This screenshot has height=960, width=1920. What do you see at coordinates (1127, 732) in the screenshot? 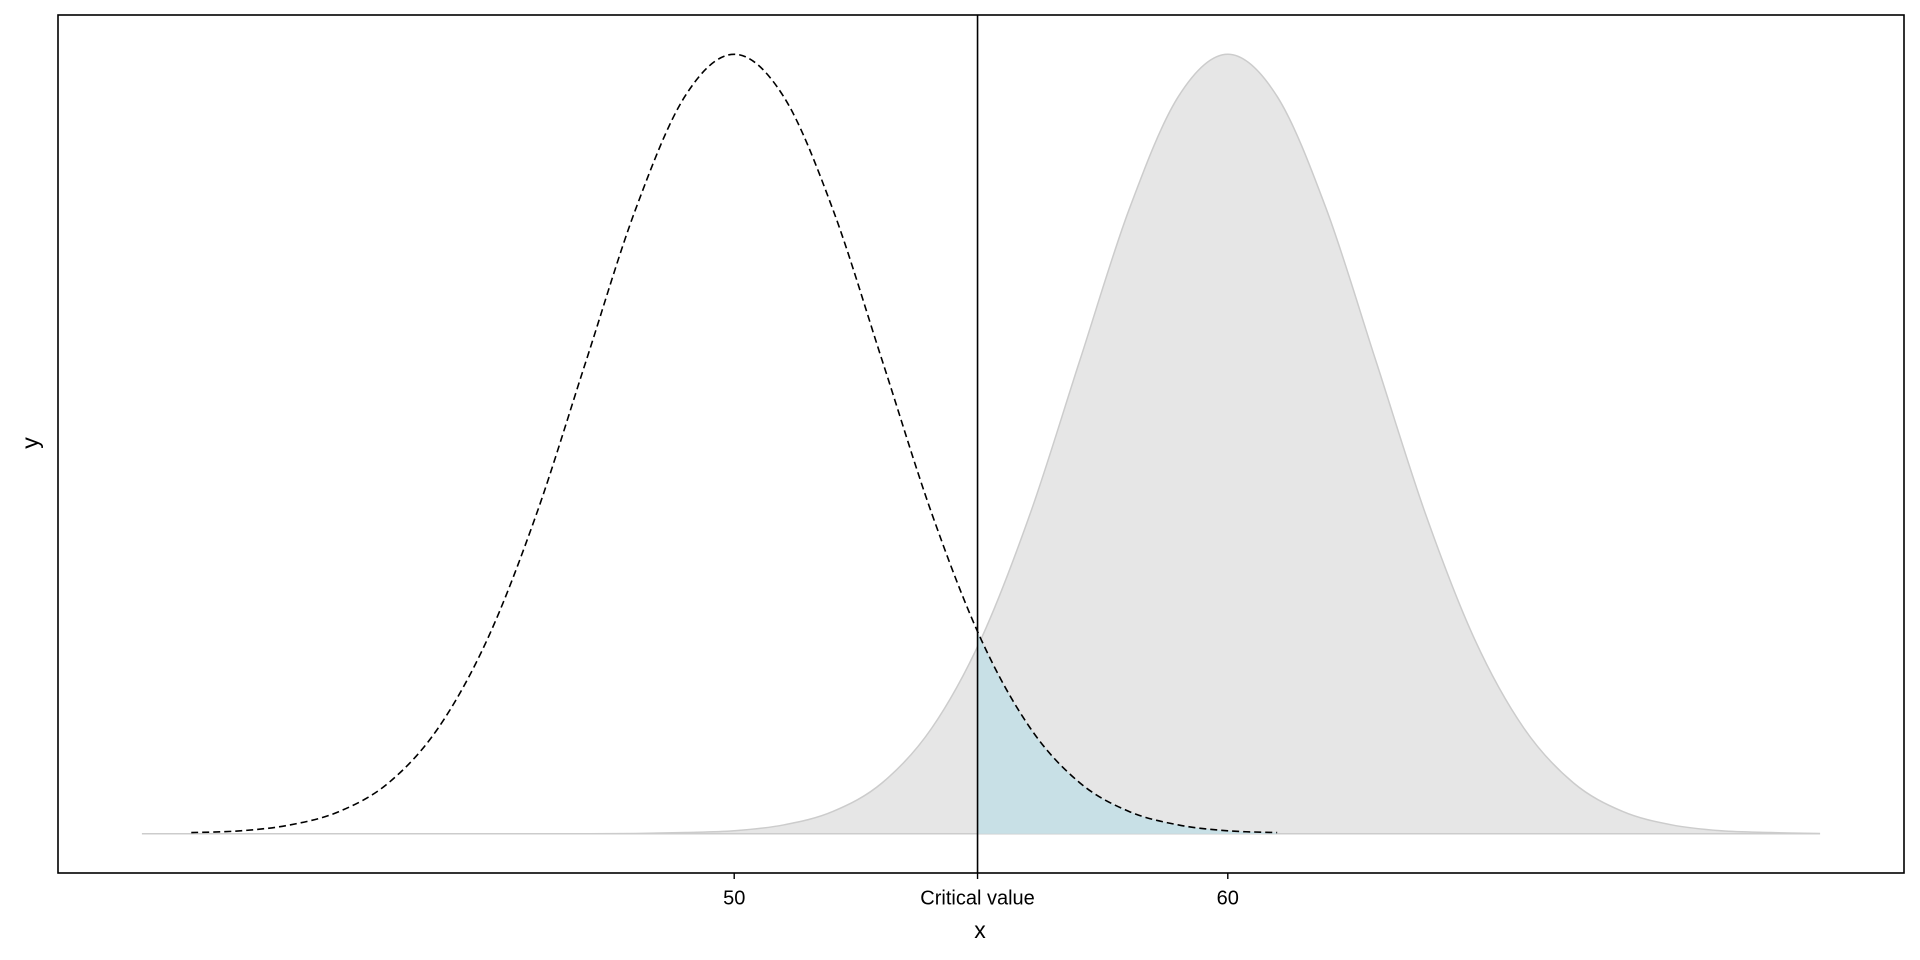
I see `shaded-tail` at bounding box center [1127, 732].